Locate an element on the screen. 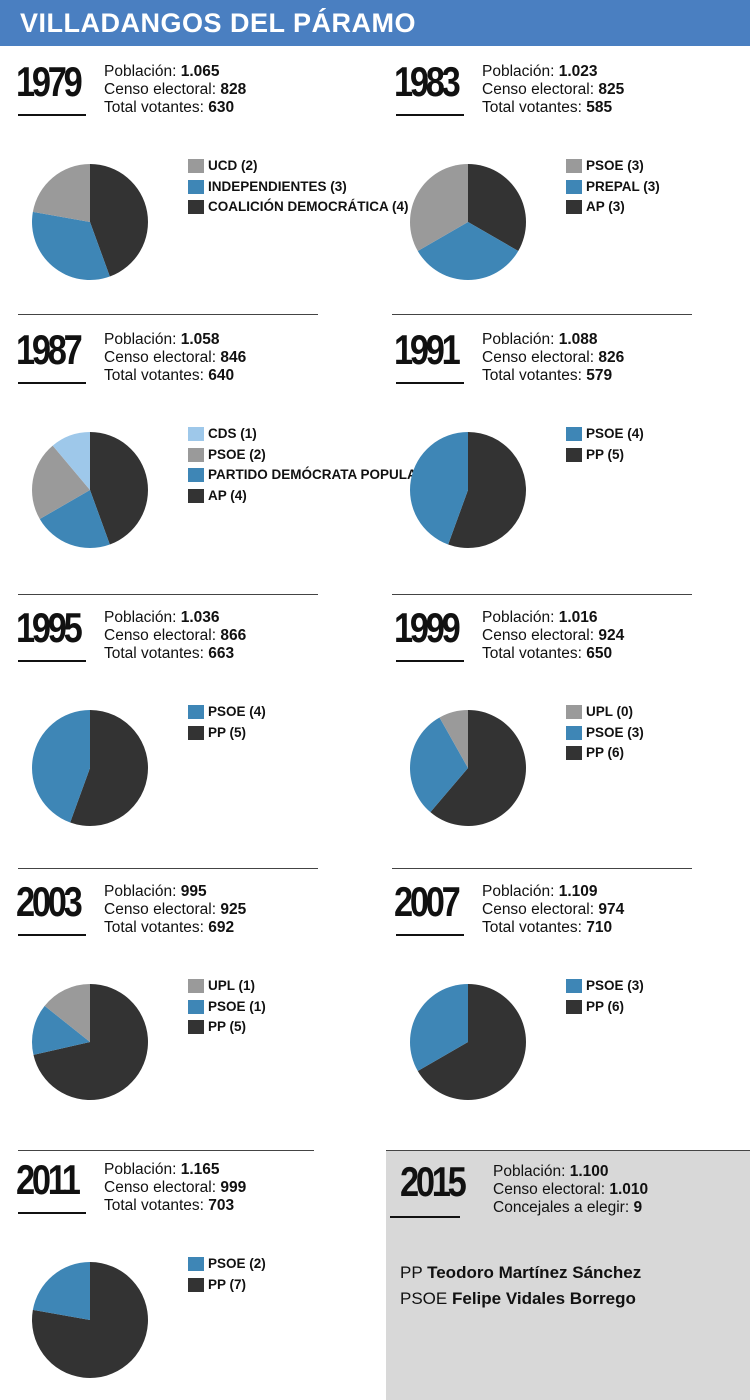 The width and height of the screenshot is (750, 1400). legend-item: PSOE (3) is located at coordinates (613, 166).